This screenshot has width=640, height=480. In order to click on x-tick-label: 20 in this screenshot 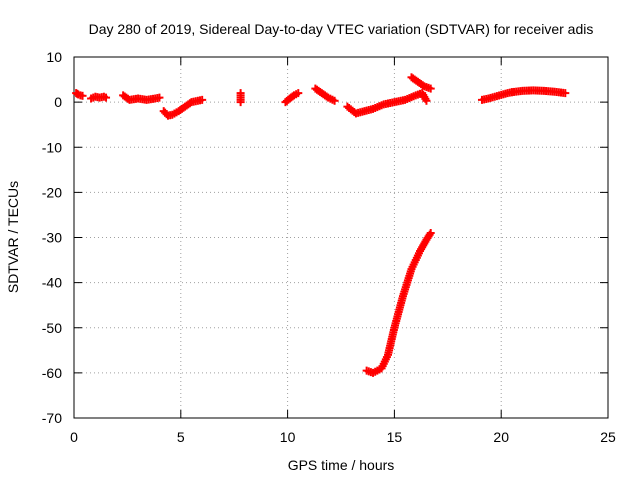, I will do `click(501, 437)`.